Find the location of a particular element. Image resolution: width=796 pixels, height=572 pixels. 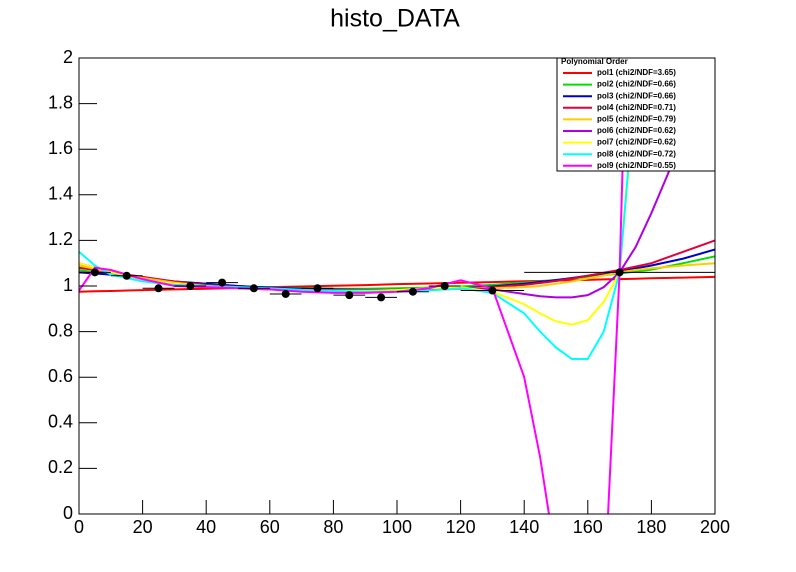

y-tick-label: 0.6 is located at coordinates (60, 376).